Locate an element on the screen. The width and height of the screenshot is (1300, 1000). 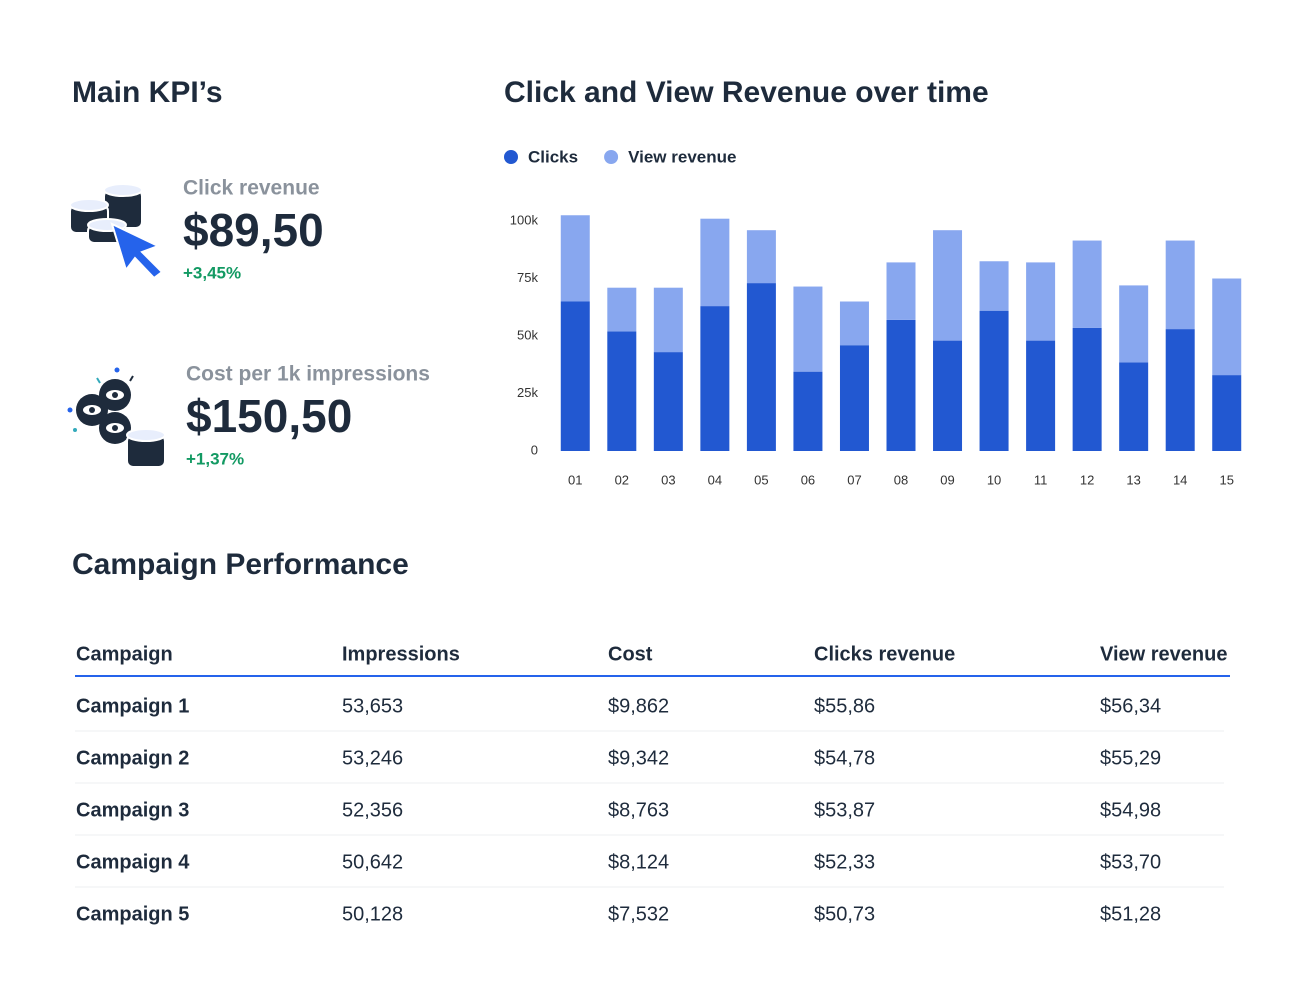
kpi-label: Click revenue is located at coordinates (251, 188).